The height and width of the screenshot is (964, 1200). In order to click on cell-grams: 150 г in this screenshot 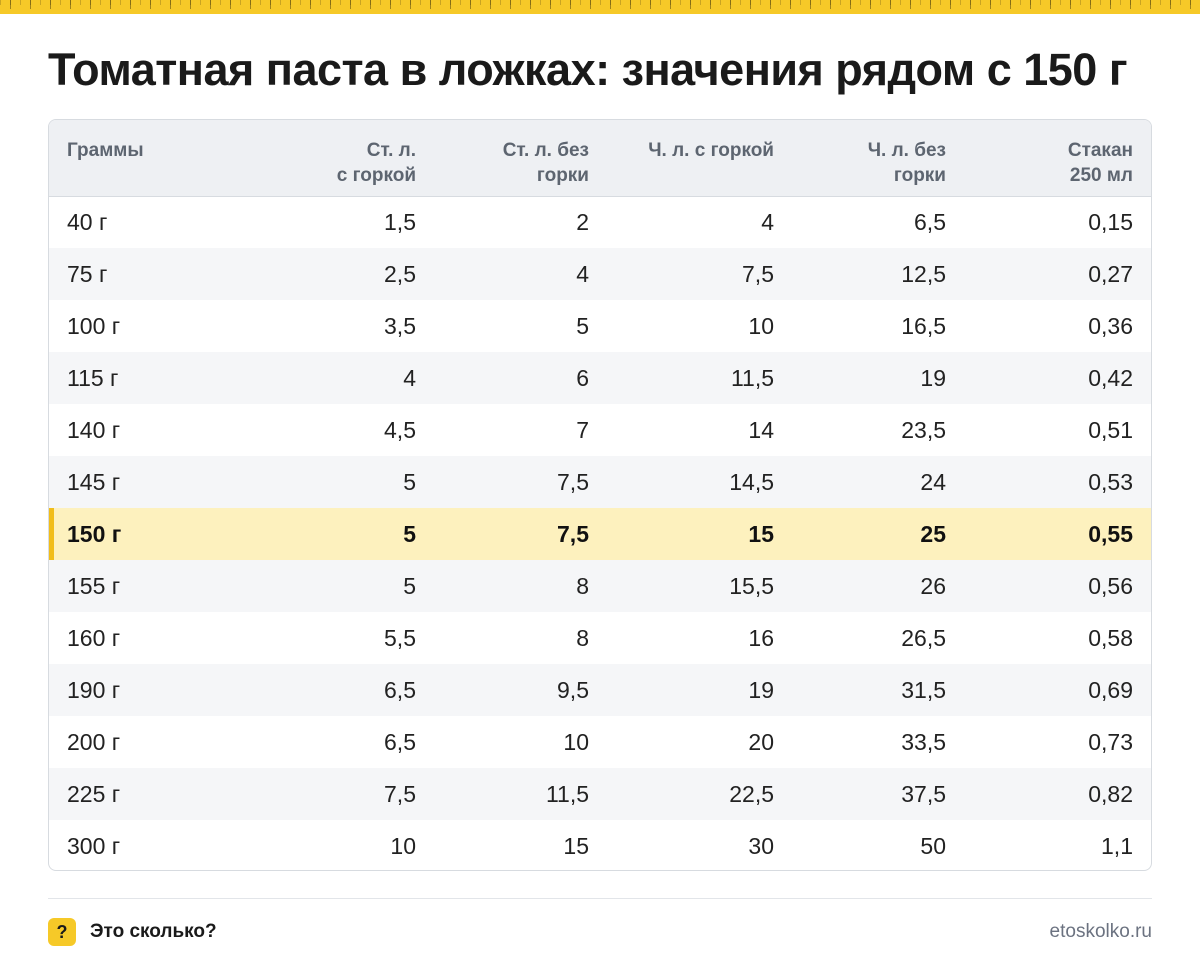, I will do `click(141, 534)`.